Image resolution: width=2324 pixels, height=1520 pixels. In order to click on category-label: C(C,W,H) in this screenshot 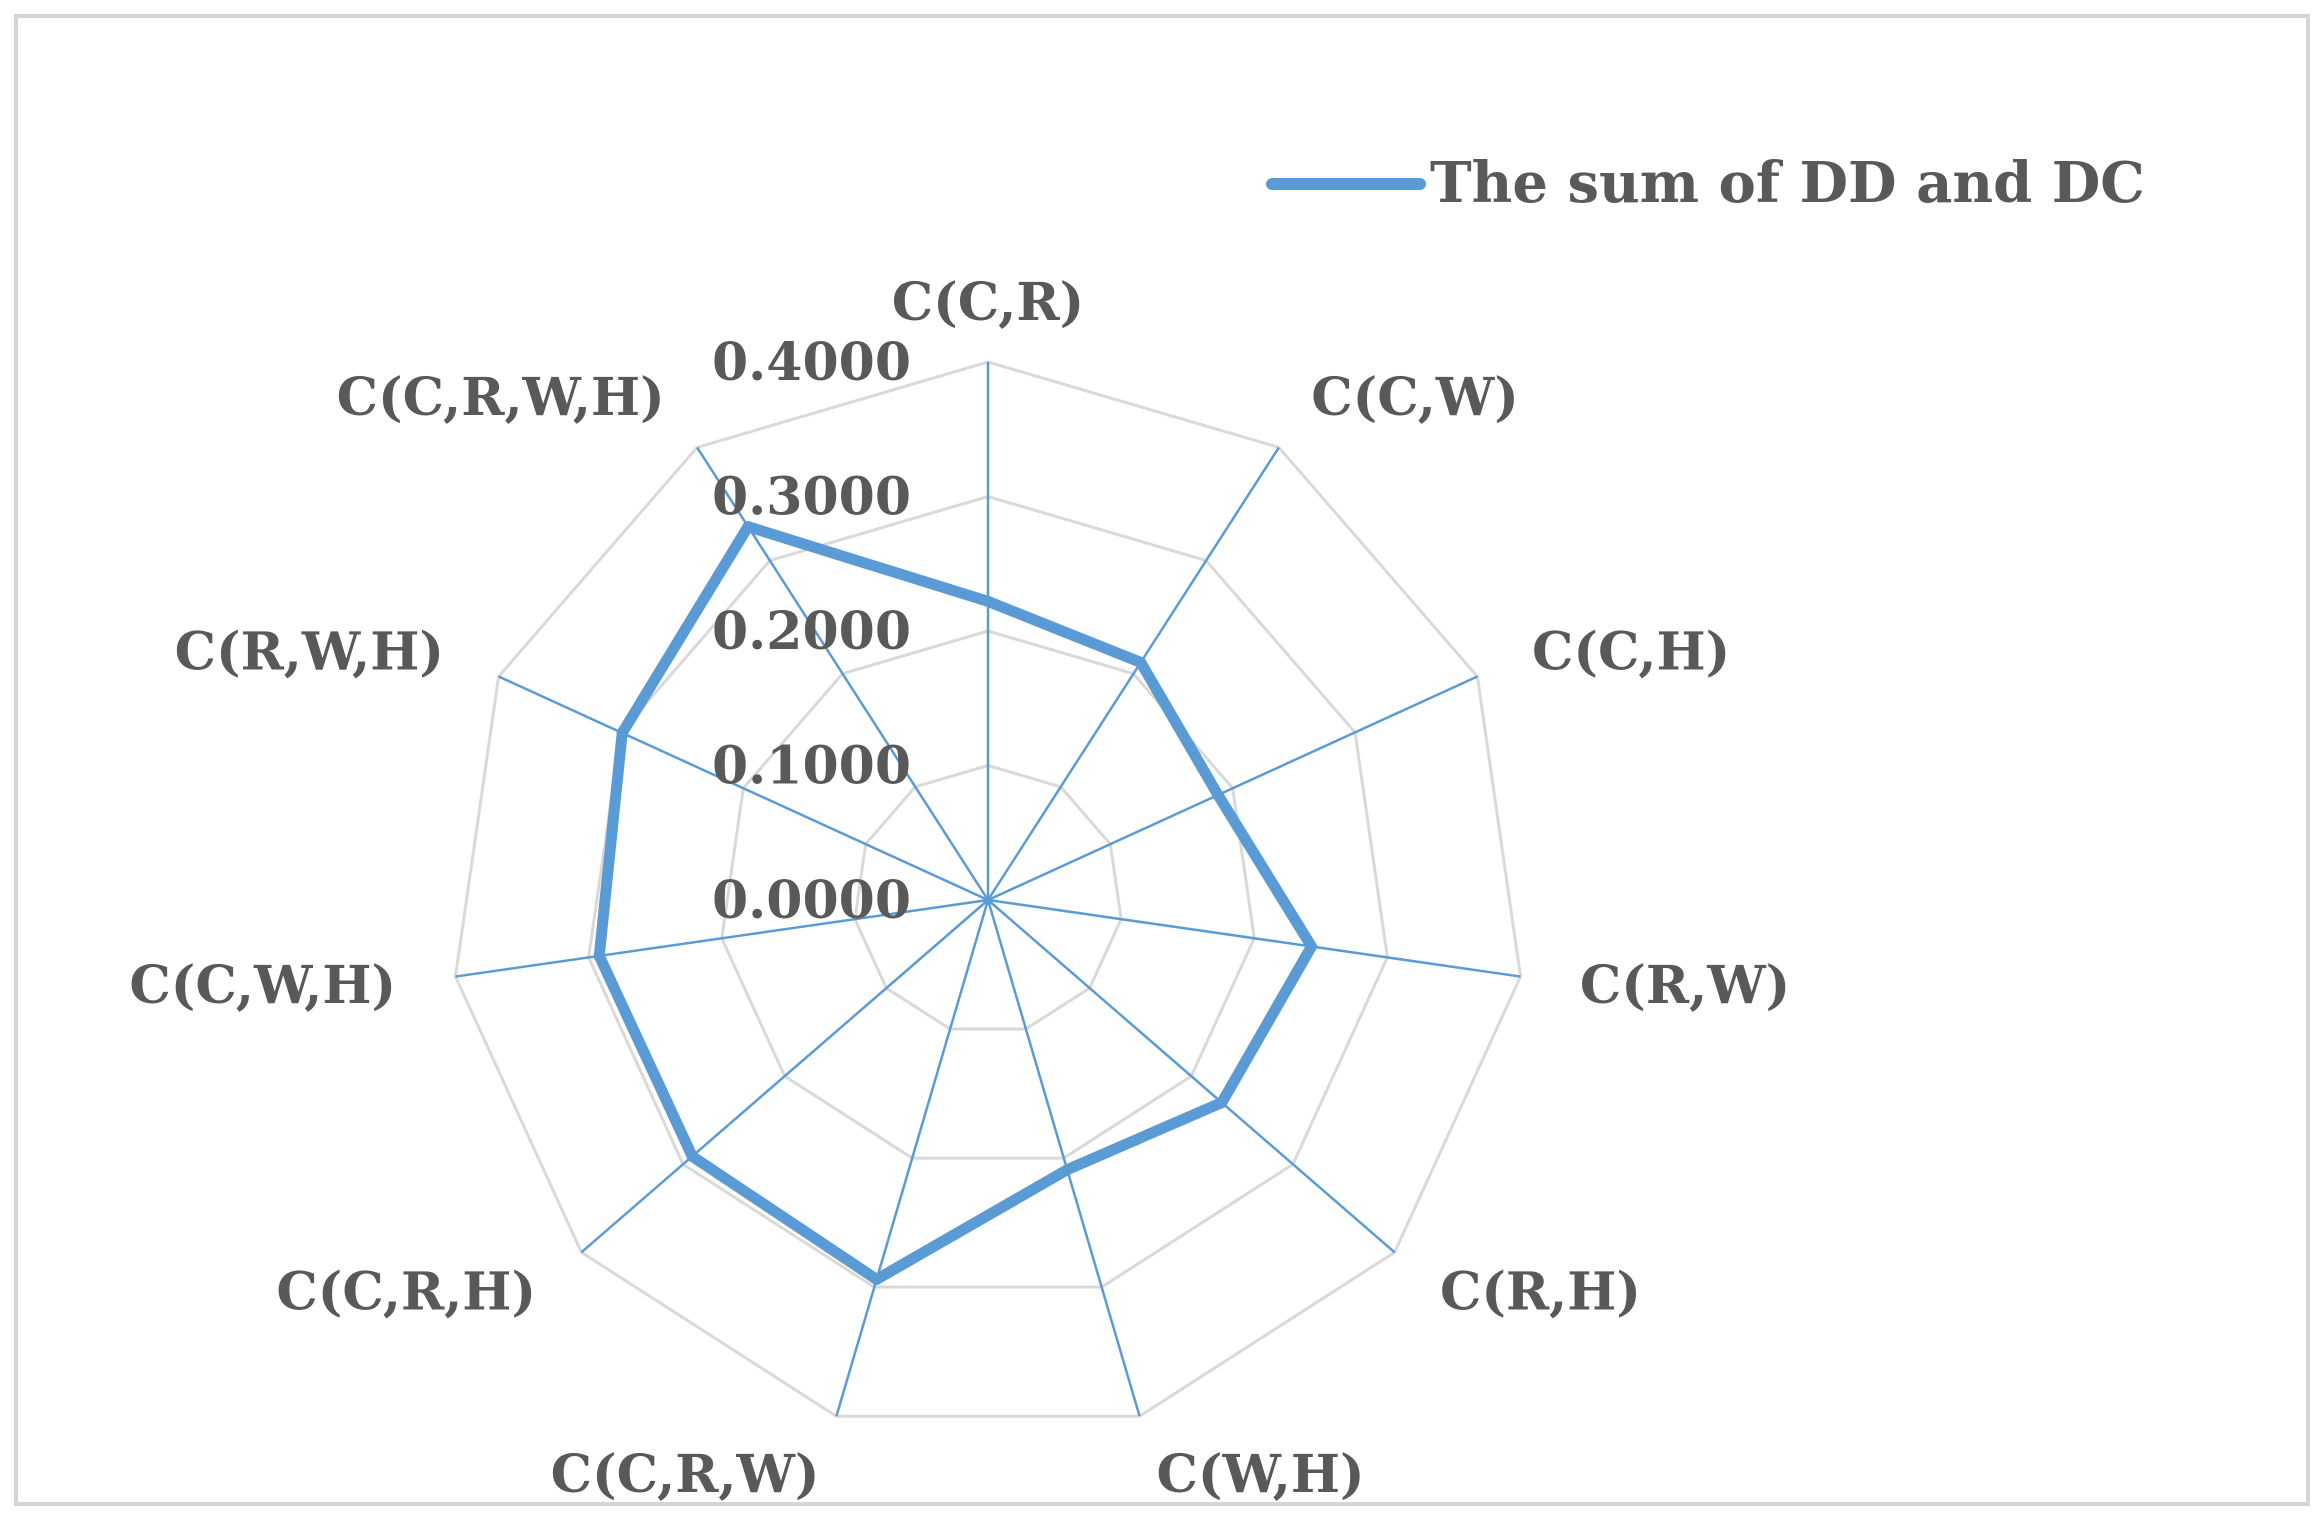, I will do `click(262, 985)`.